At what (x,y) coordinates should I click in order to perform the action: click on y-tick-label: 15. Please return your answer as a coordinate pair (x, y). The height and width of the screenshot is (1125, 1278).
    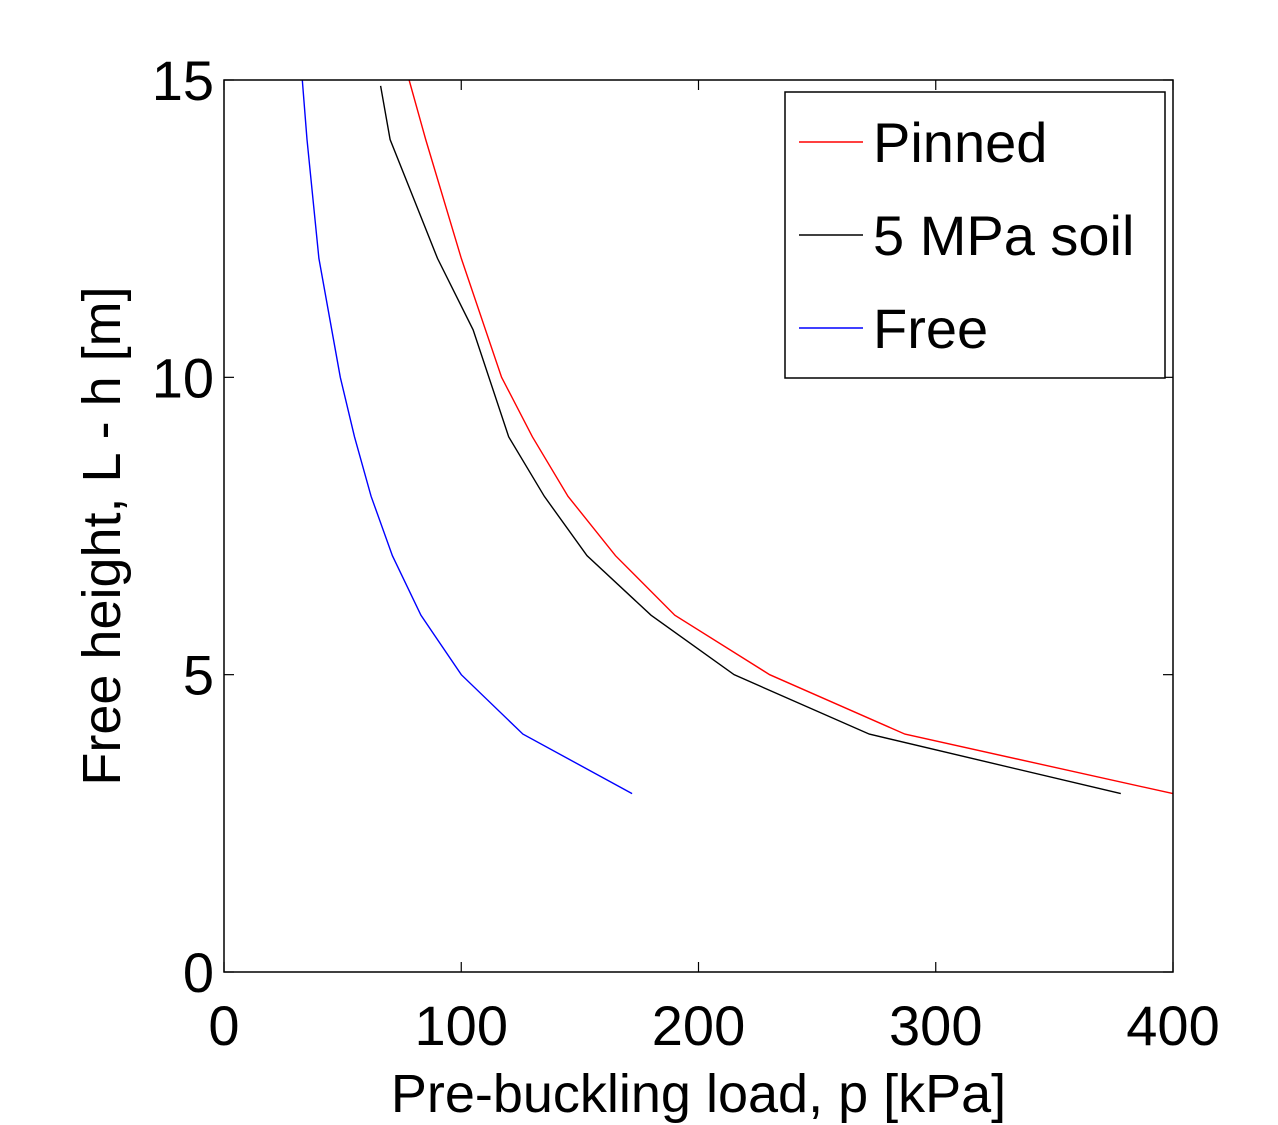
    Looking at the image, I should click on (183, 80).